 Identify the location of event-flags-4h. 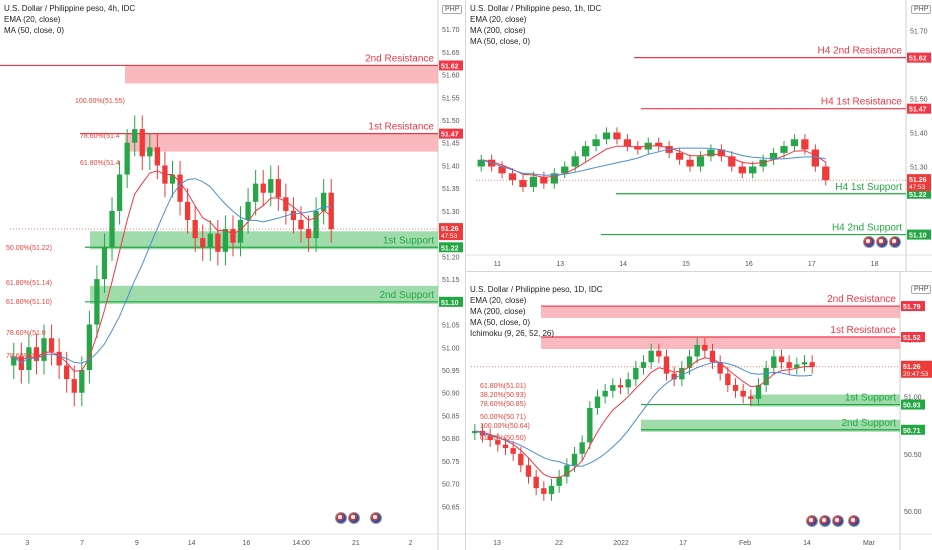
(347, 518).